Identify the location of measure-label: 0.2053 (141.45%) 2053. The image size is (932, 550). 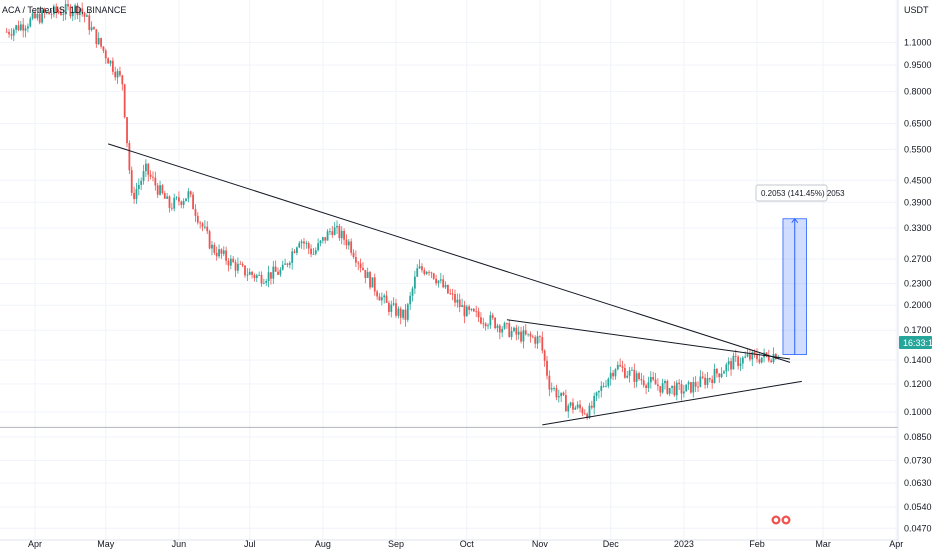
(800, 193).